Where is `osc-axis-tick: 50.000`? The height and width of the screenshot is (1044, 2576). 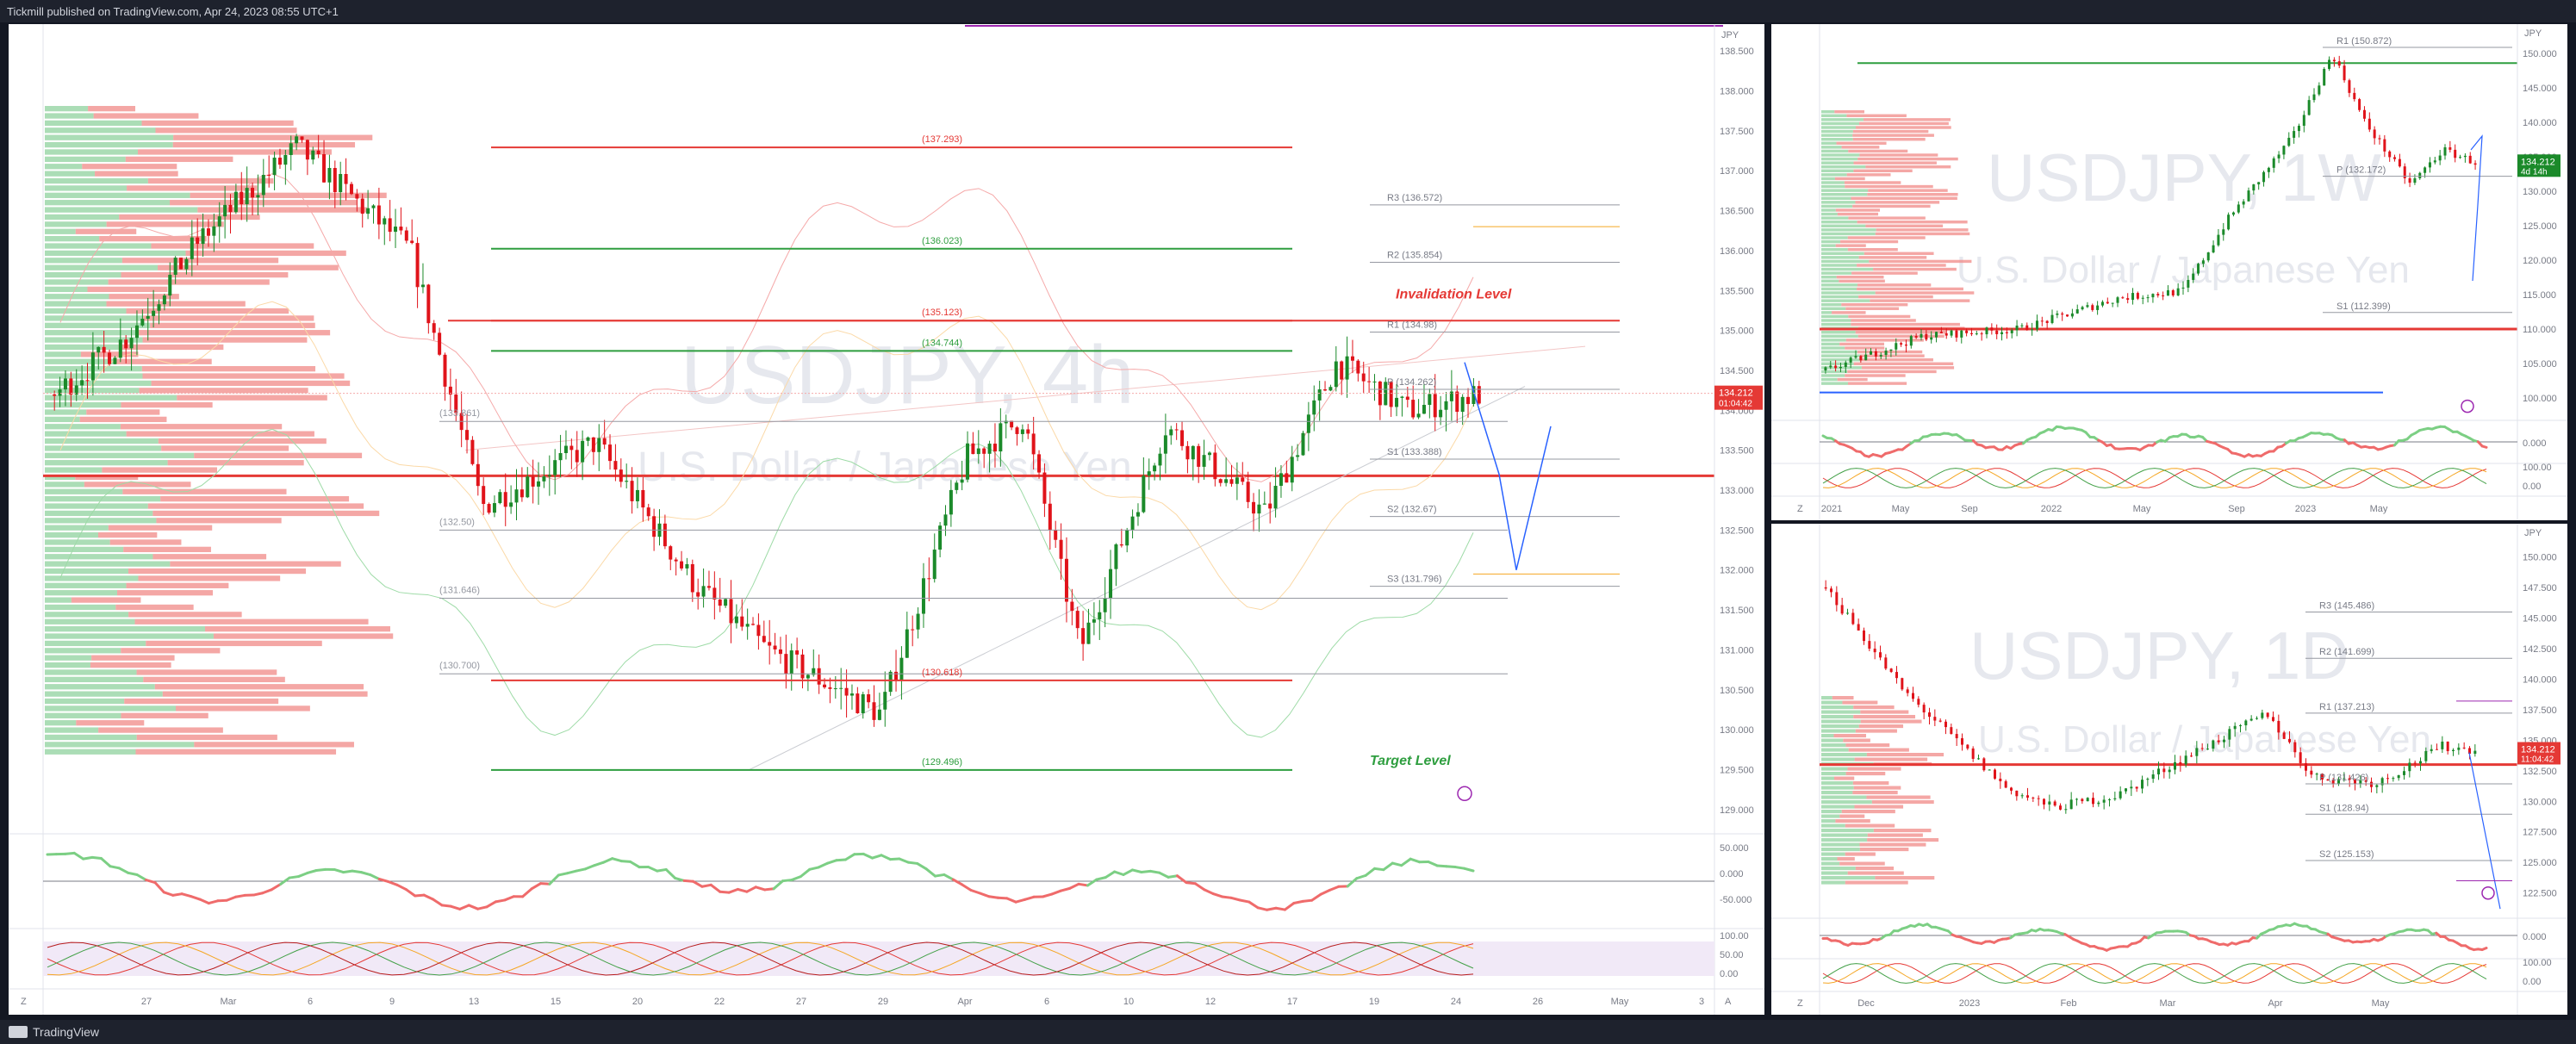
osc-axis-tick: 50.000 is located at coordinates (1735, 848).